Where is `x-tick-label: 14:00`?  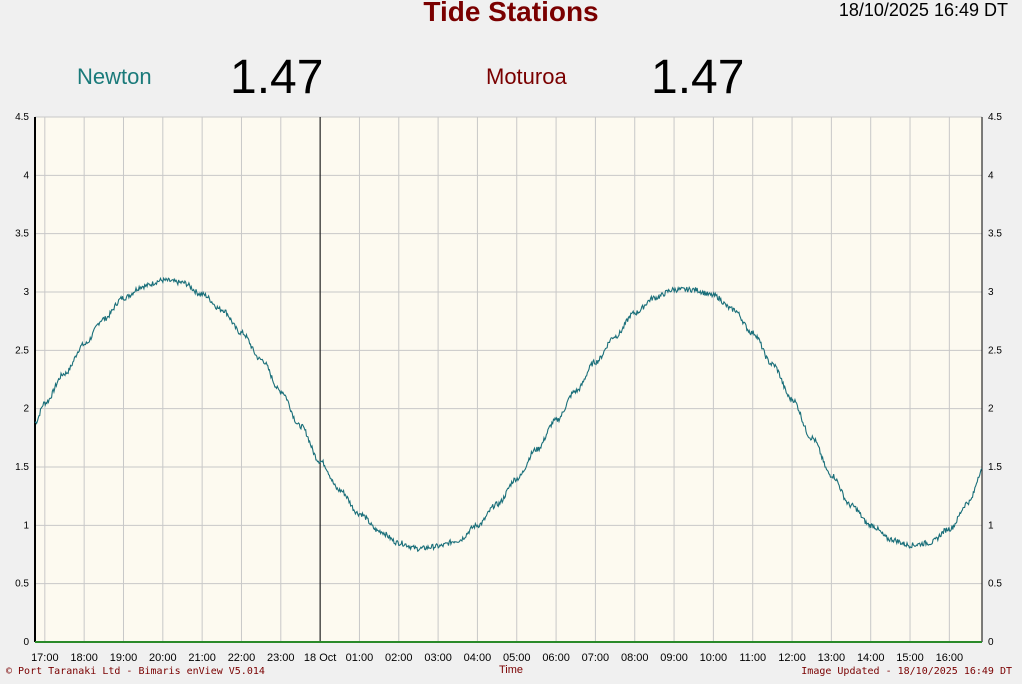 x-tick-label: 14:00 is located at coordinates (871, 658).